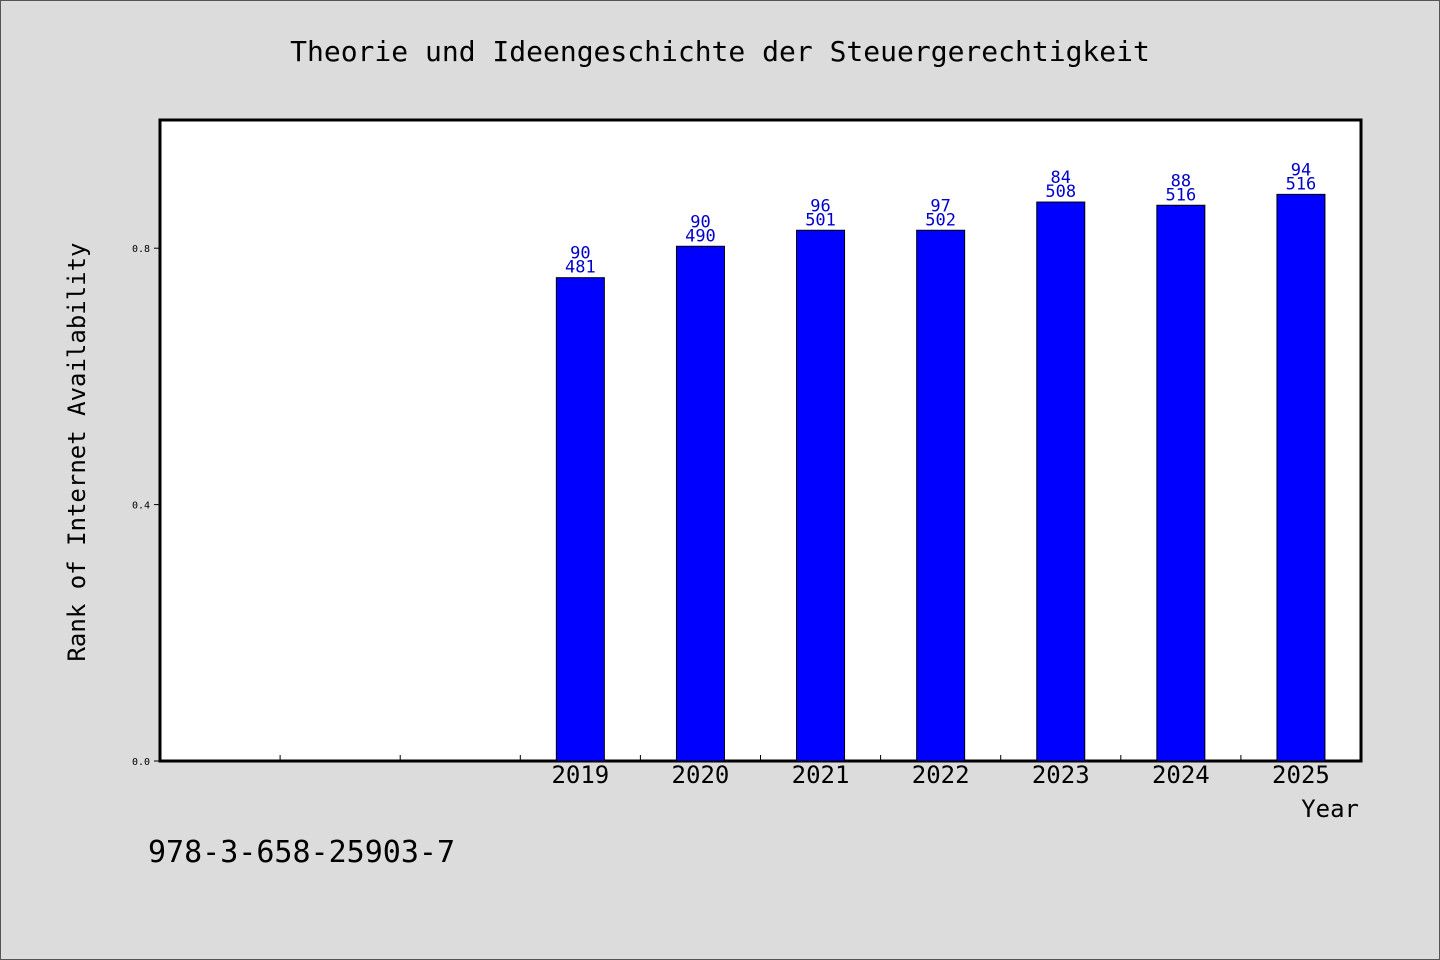 The image size is (1440, 960). I want to click on x-tick-label: 2023, so click(1061, 775).